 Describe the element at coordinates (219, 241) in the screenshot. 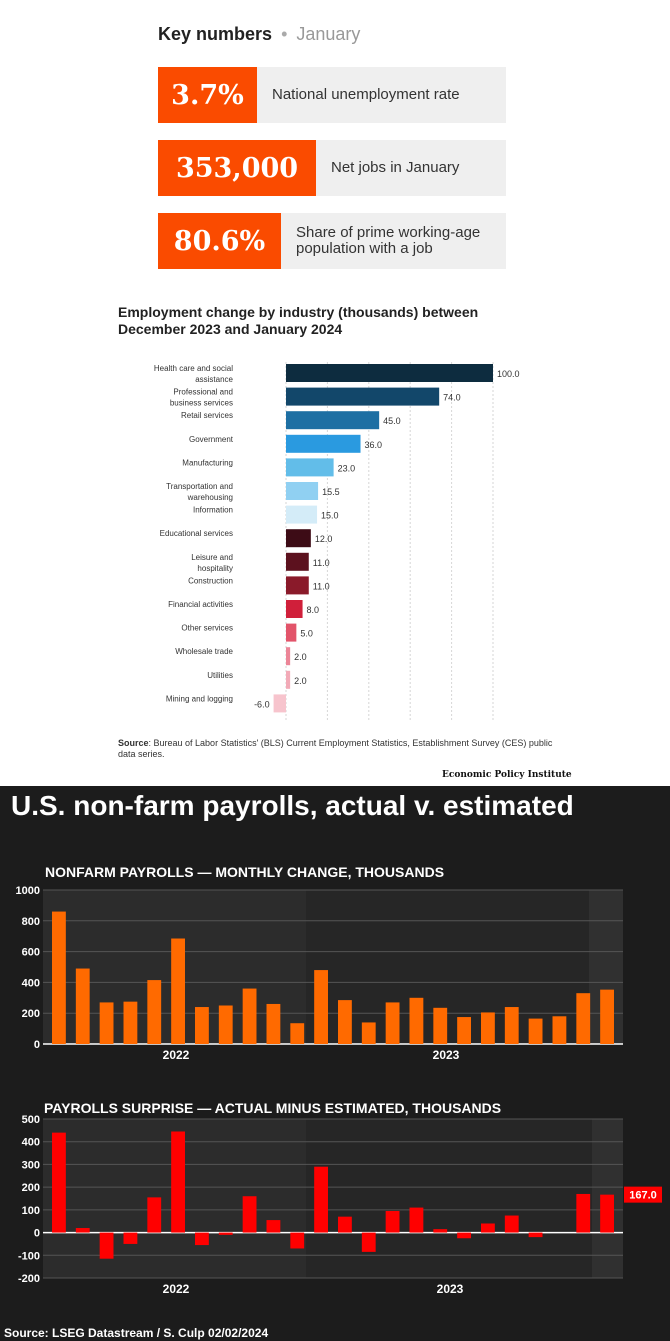

I see `key-number-value: 80.6%` at that location.